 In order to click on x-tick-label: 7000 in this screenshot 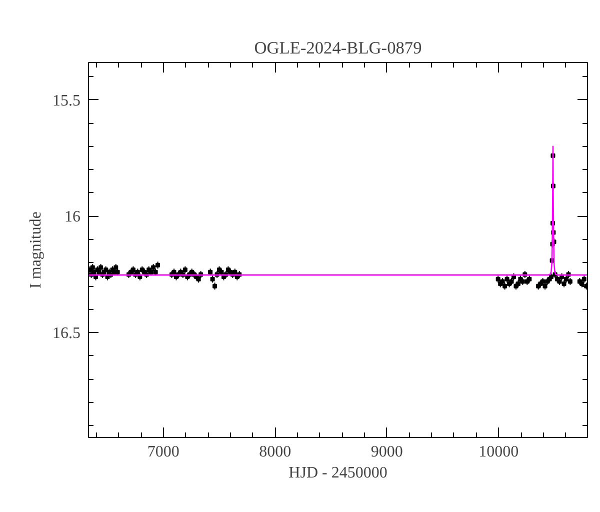, I will do `click(163, 452)`.